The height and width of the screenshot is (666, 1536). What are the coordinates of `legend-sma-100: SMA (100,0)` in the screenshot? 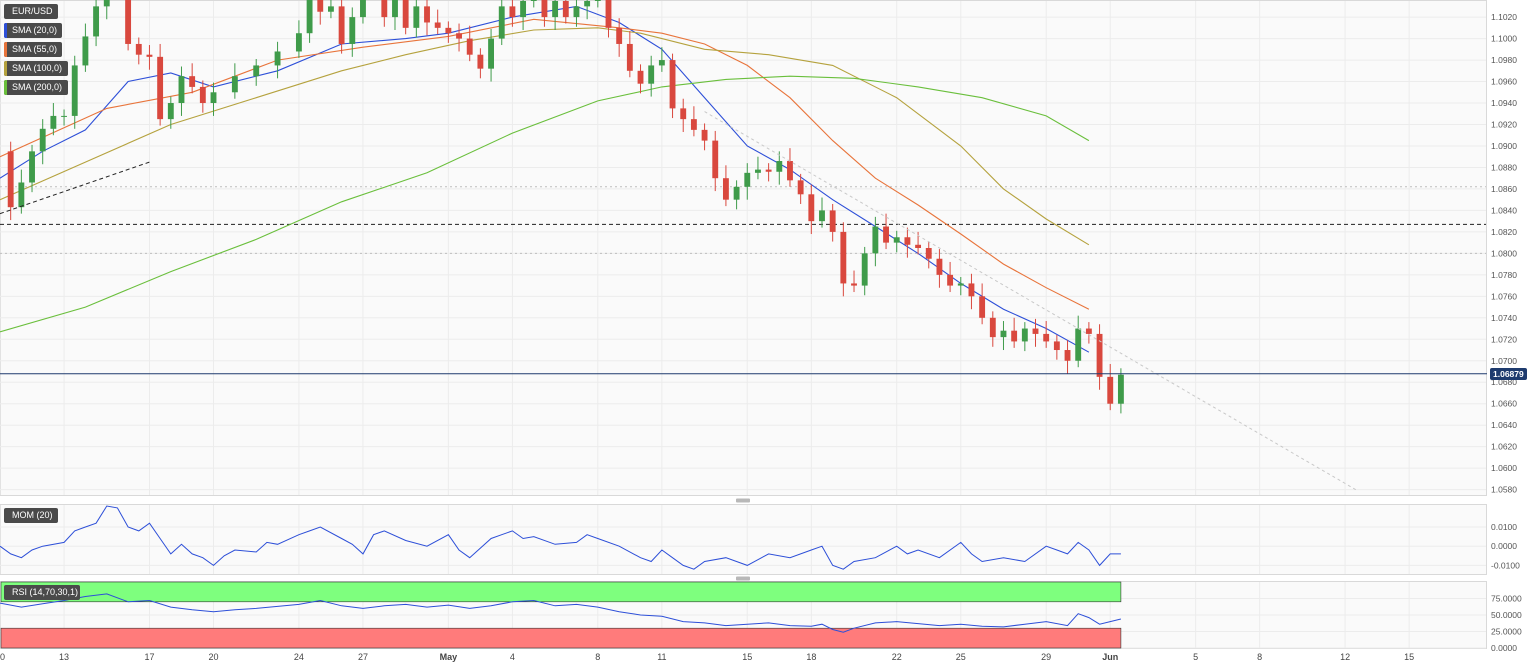 It's located at (36, 68).